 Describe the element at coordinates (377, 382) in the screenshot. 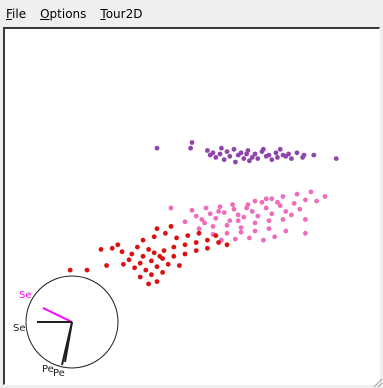

I see `resize-grip-icon` at that location.